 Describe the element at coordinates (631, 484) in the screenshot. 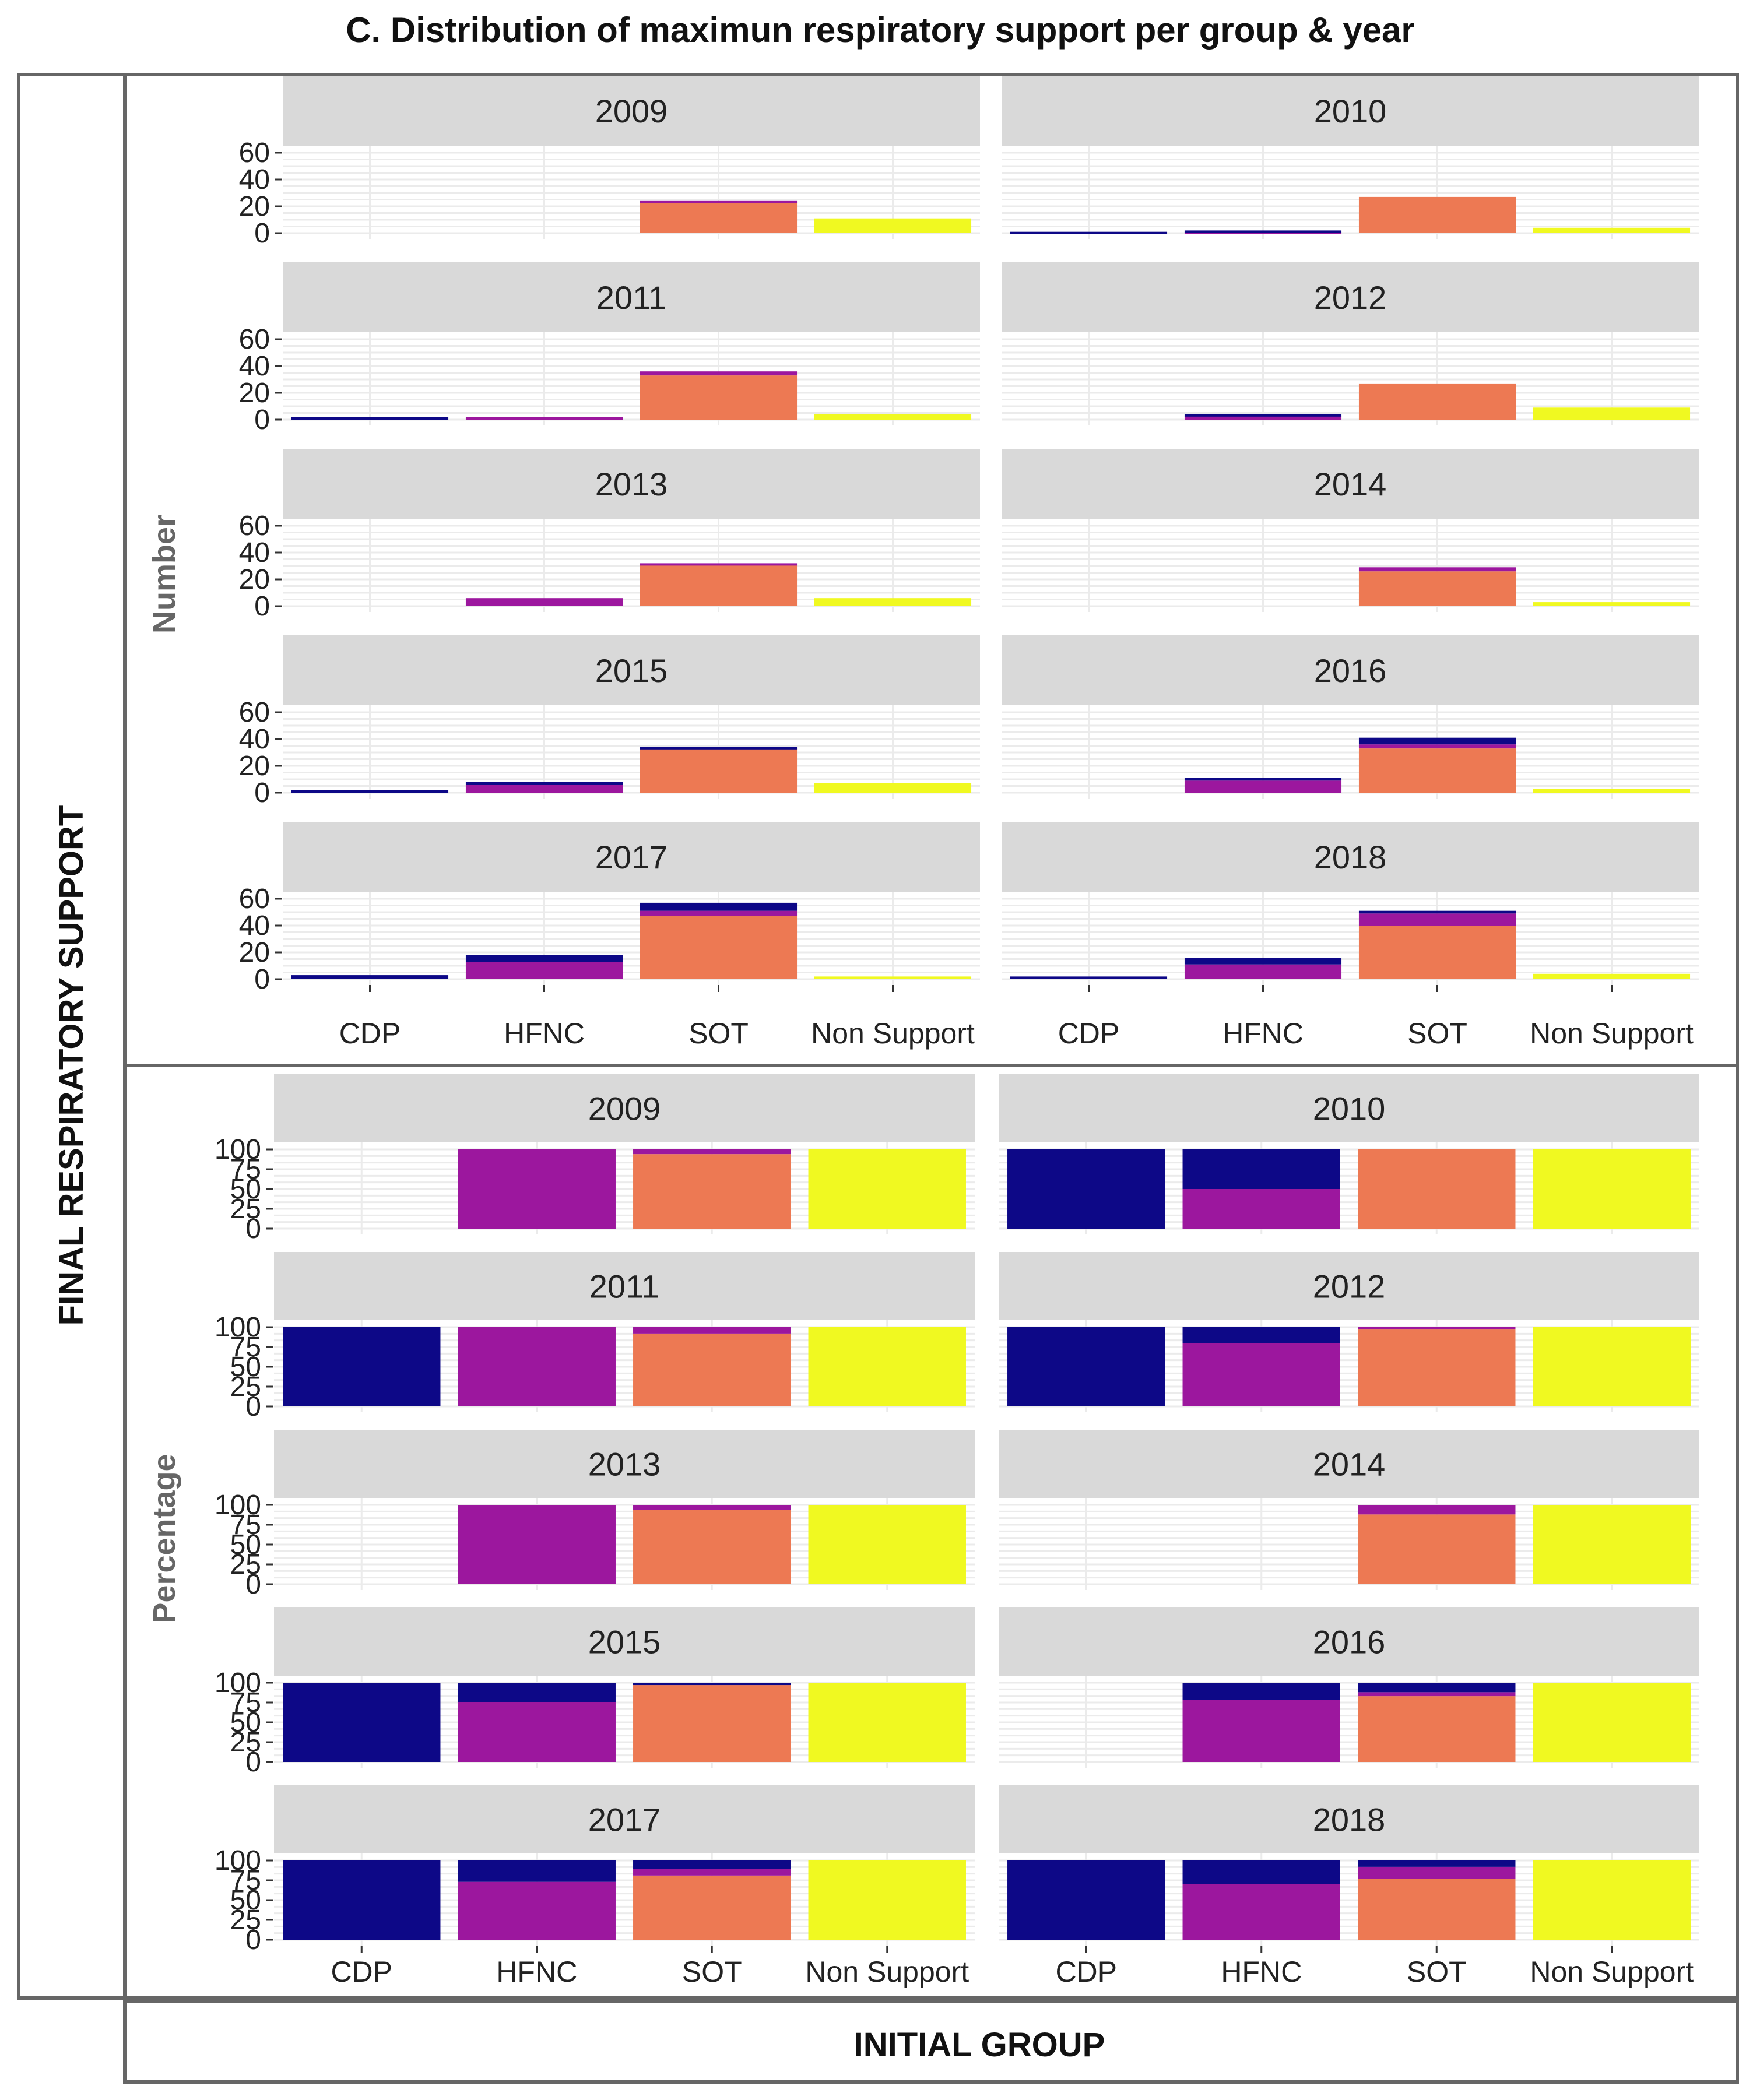

I see `facet-year-label: 2013` at that location.